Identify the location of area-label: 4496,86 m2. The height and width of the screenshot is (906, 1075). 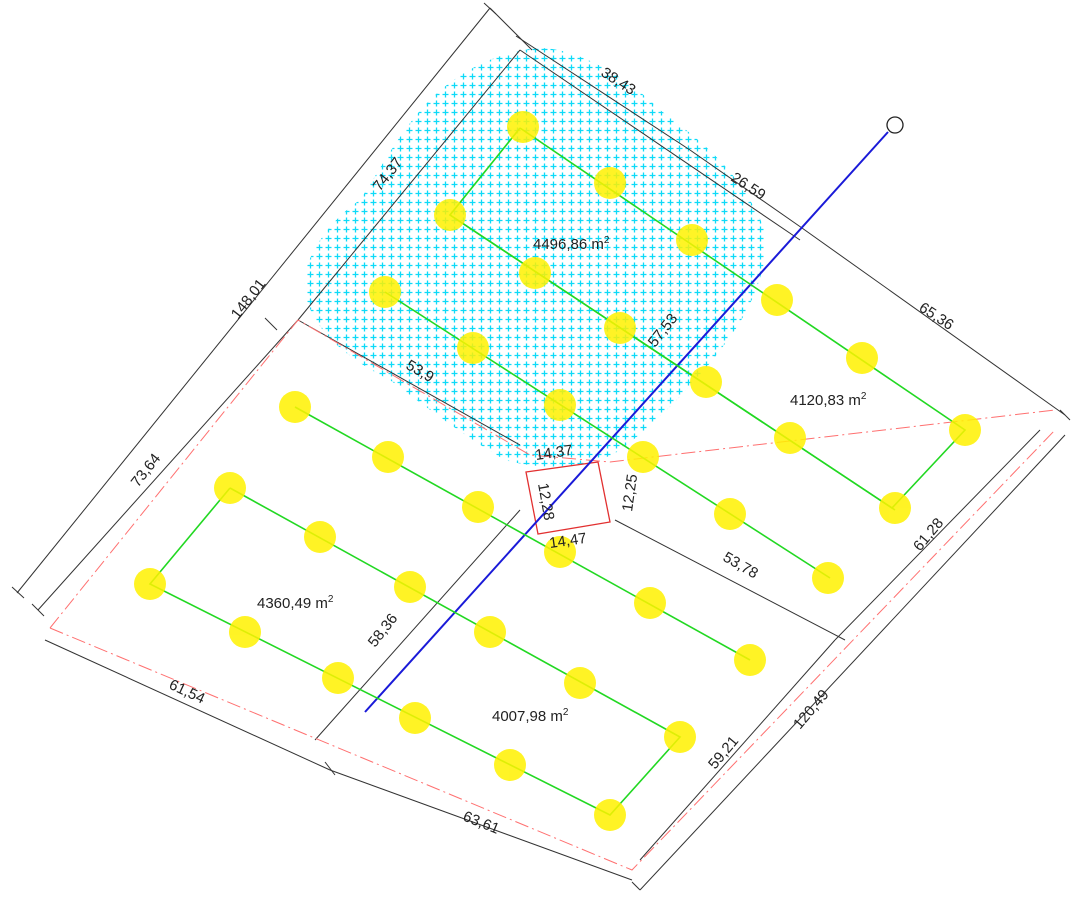
(571, 244).